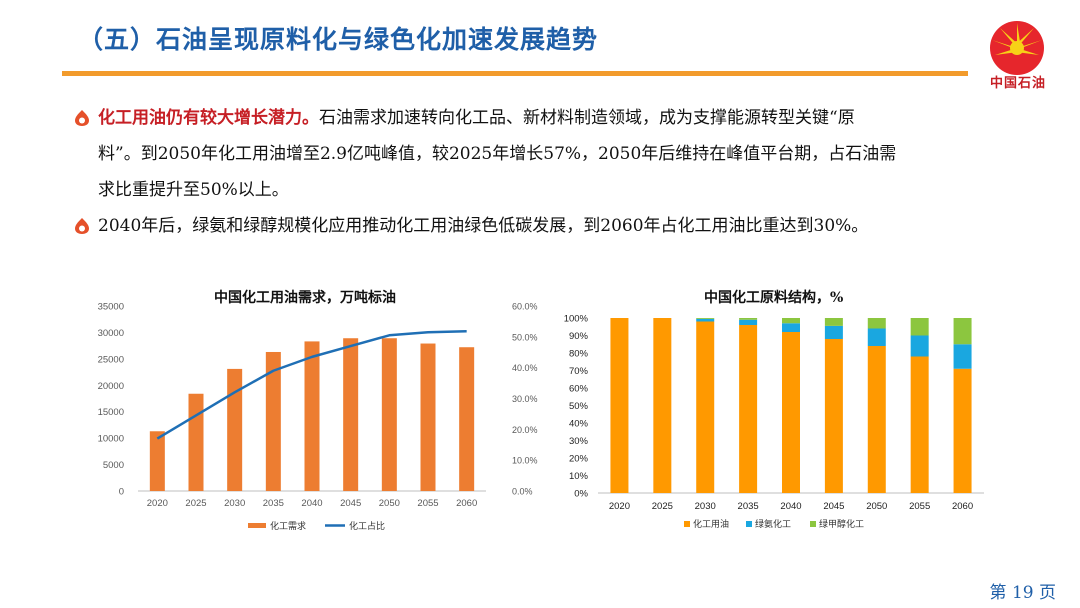 This screenshot has width=1080, height=608. I want to click on y-axis-tick-label: 80%, so click(579, 354).